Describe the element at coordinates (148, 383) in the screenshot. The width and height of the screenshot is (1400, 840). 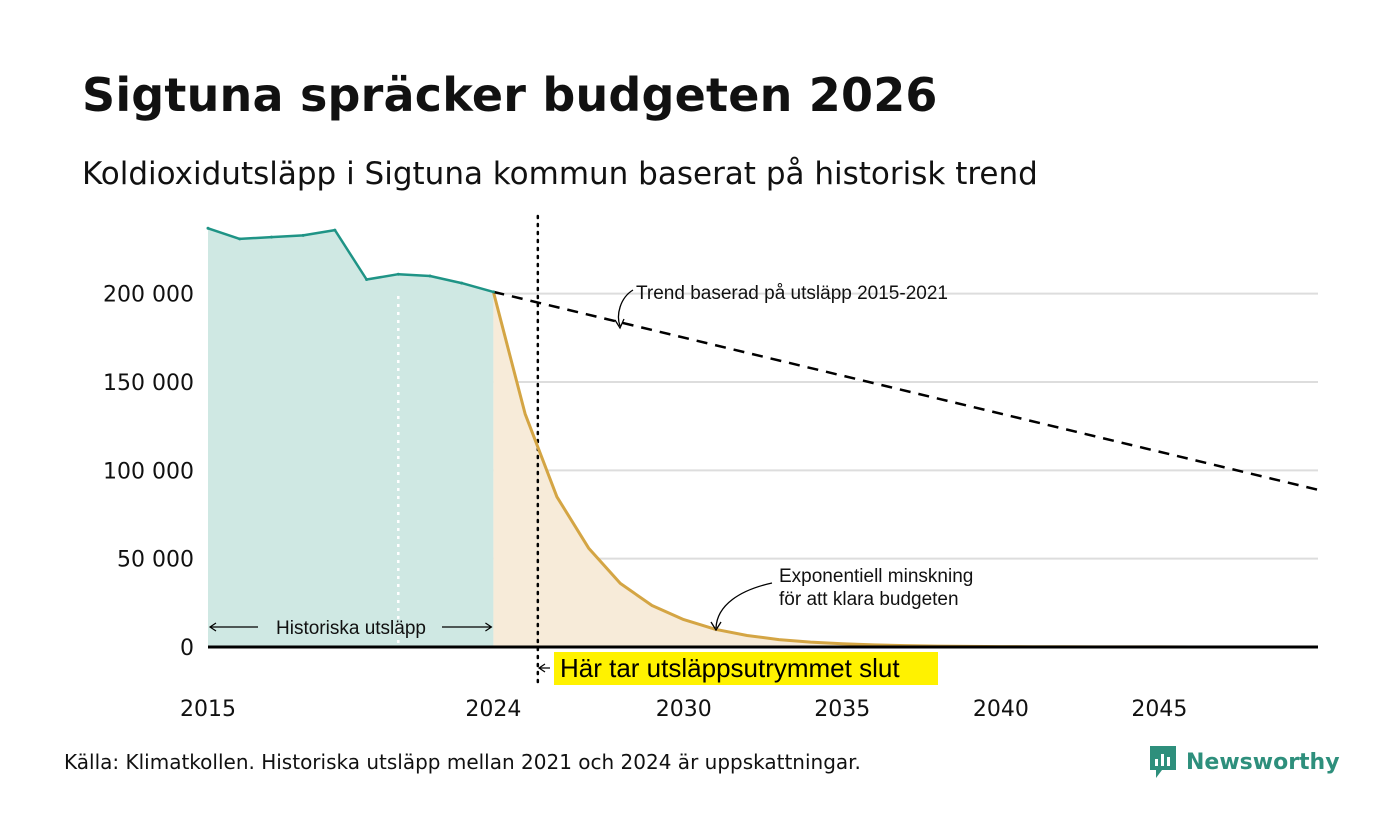
I see `y-tick-label: 150 000` at that location.